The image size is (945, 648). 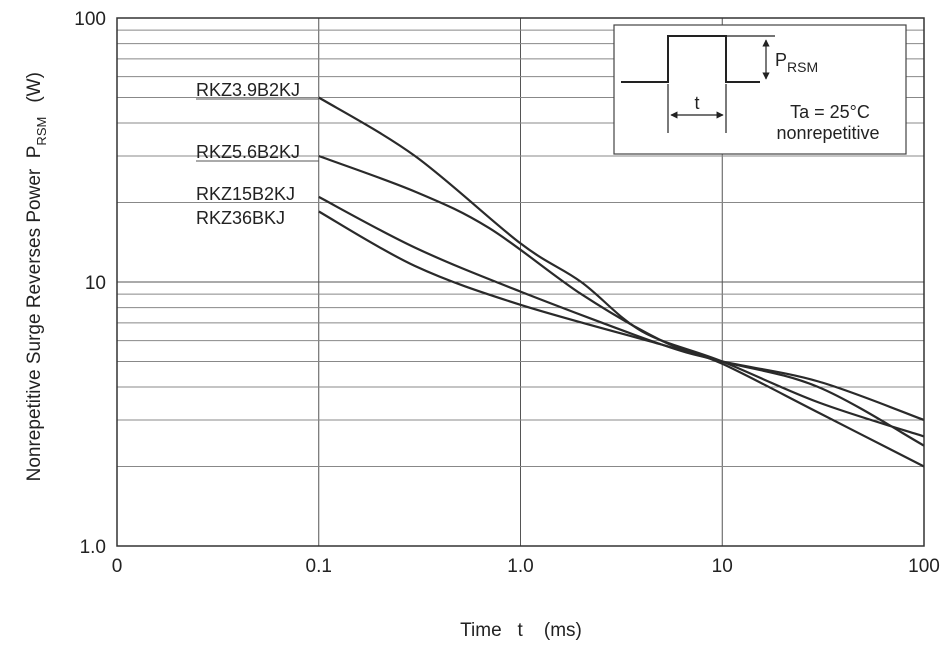 I want to click on y-tick-label: 100, so click(x=90, y=19).